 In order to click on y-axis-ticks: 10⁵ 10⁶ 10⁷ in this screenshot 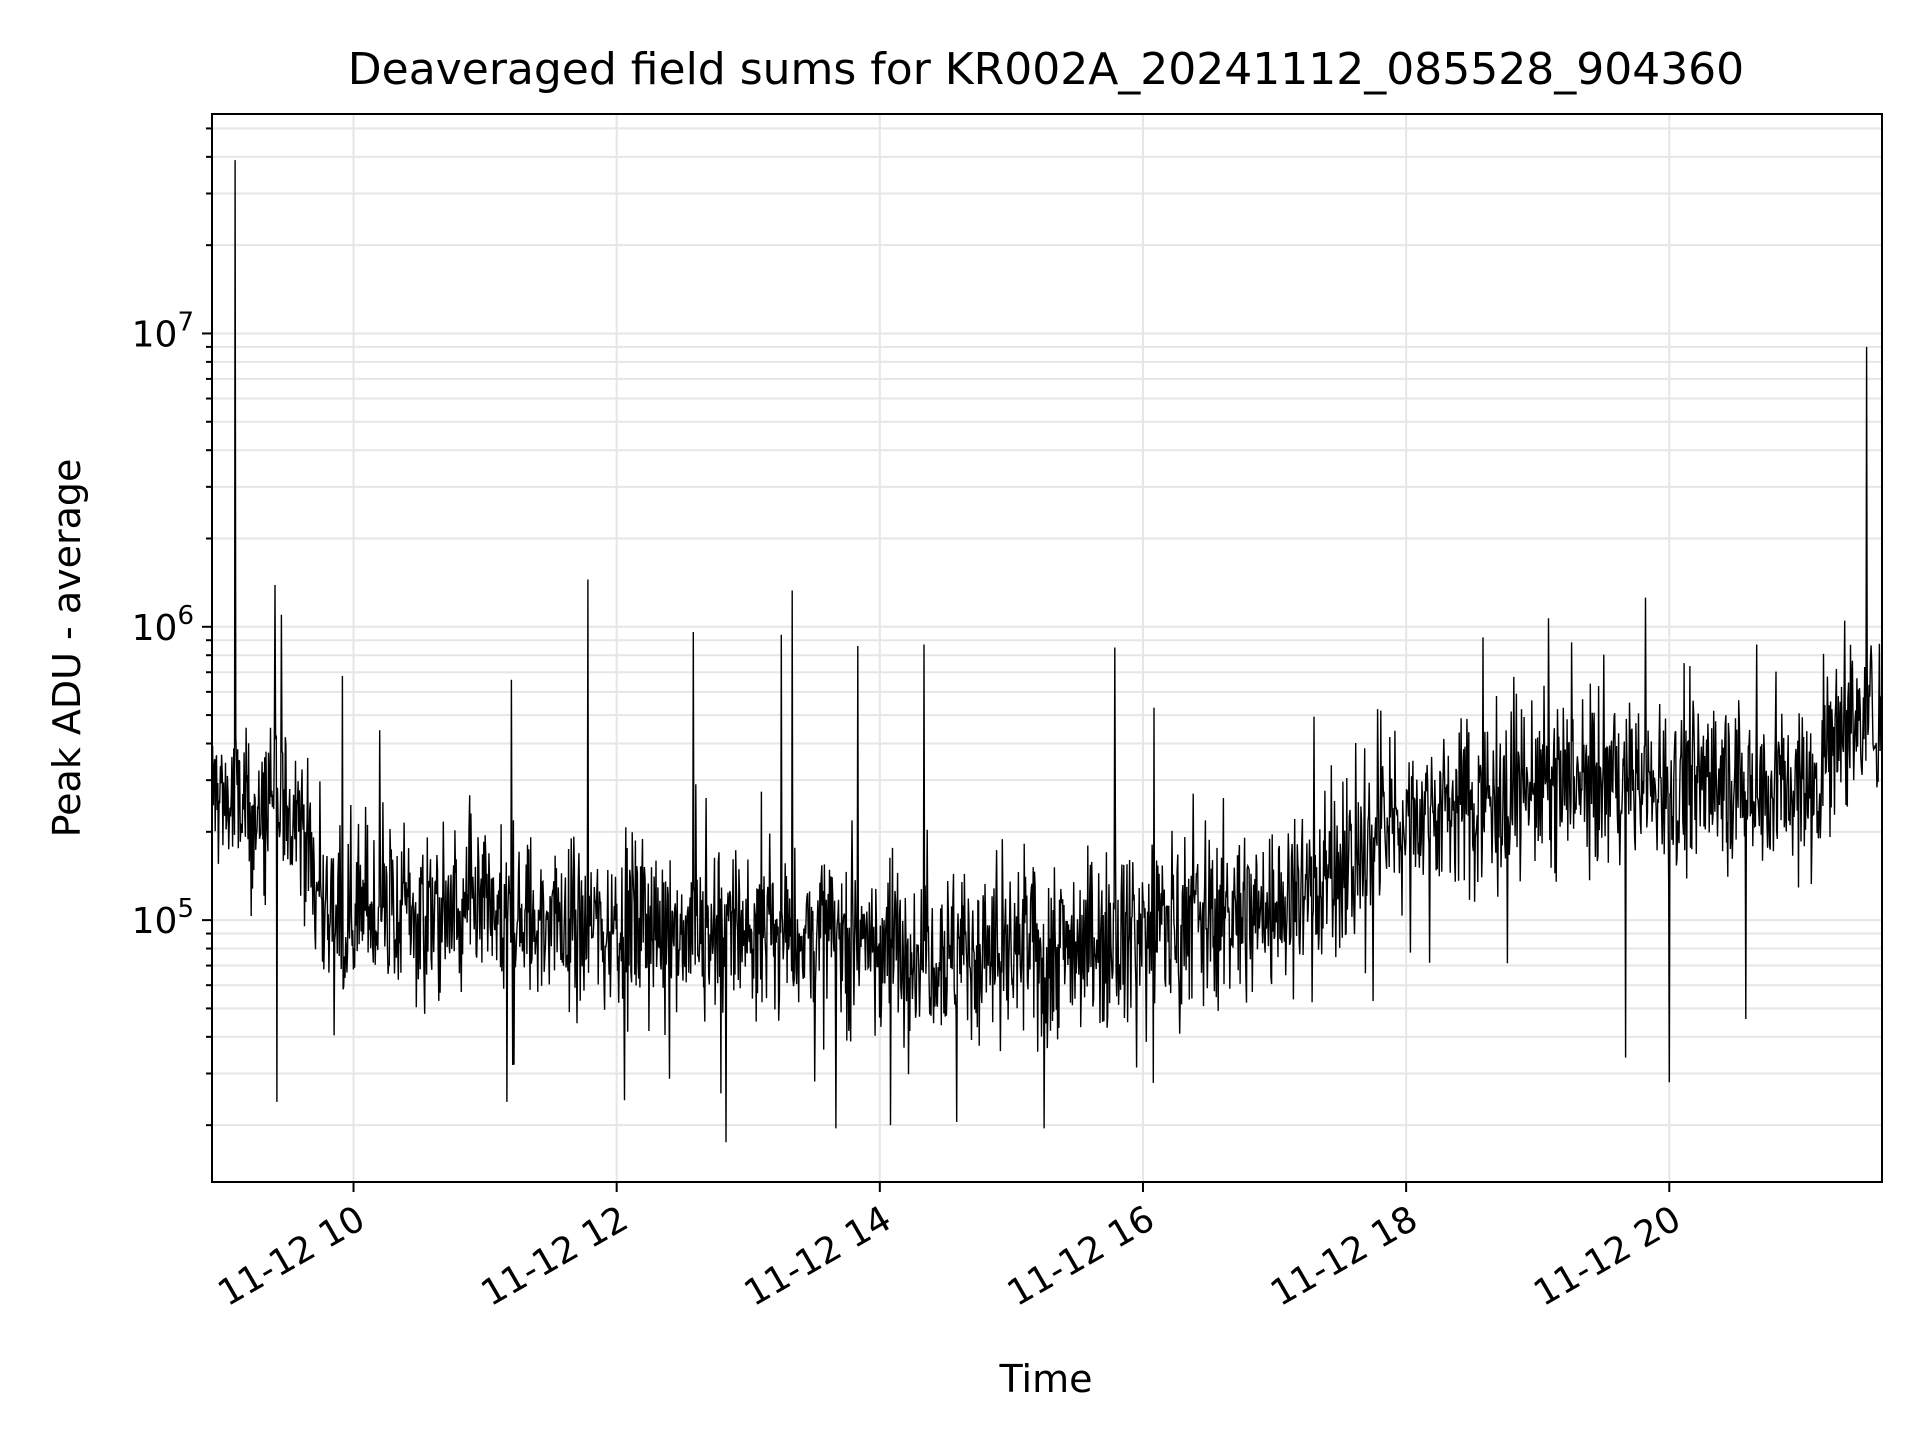, I will do `click(172, 627)`.